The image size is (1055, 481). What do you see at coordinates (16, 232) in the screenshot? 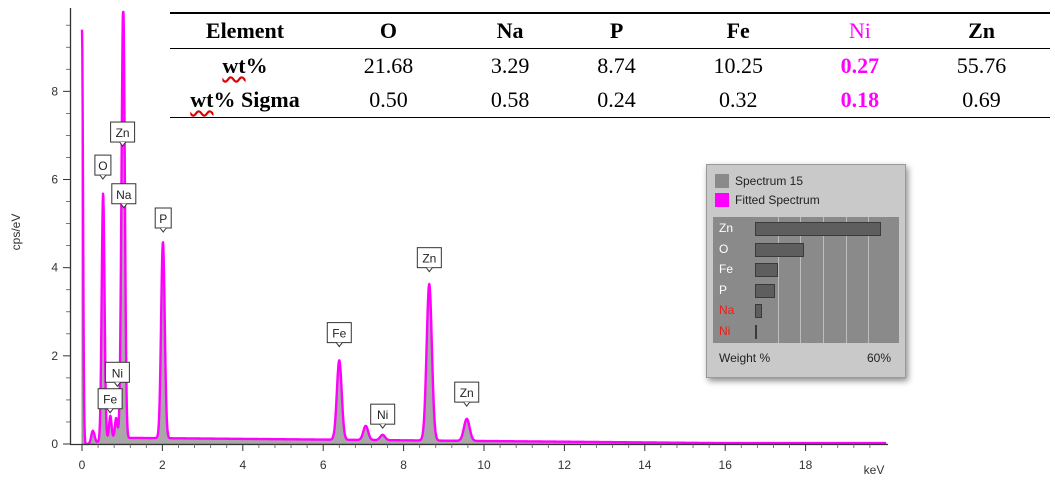
I see `y-axis-label: cps/eV` at bounding box center [16, 232].